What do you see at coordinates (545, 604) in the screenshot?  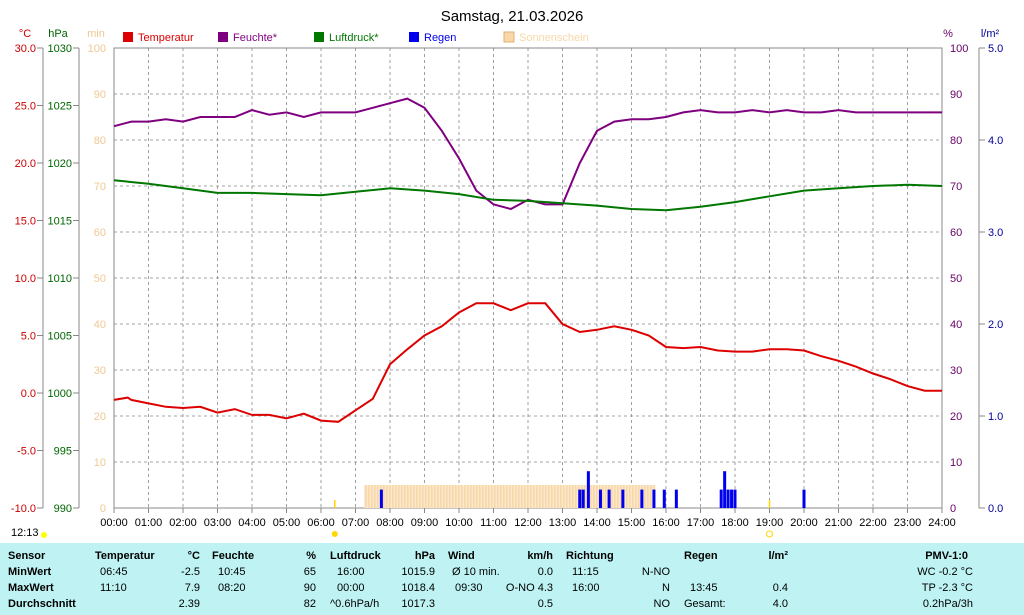 I see `wind-avg: 0.5` at bounding box center [545, 604].